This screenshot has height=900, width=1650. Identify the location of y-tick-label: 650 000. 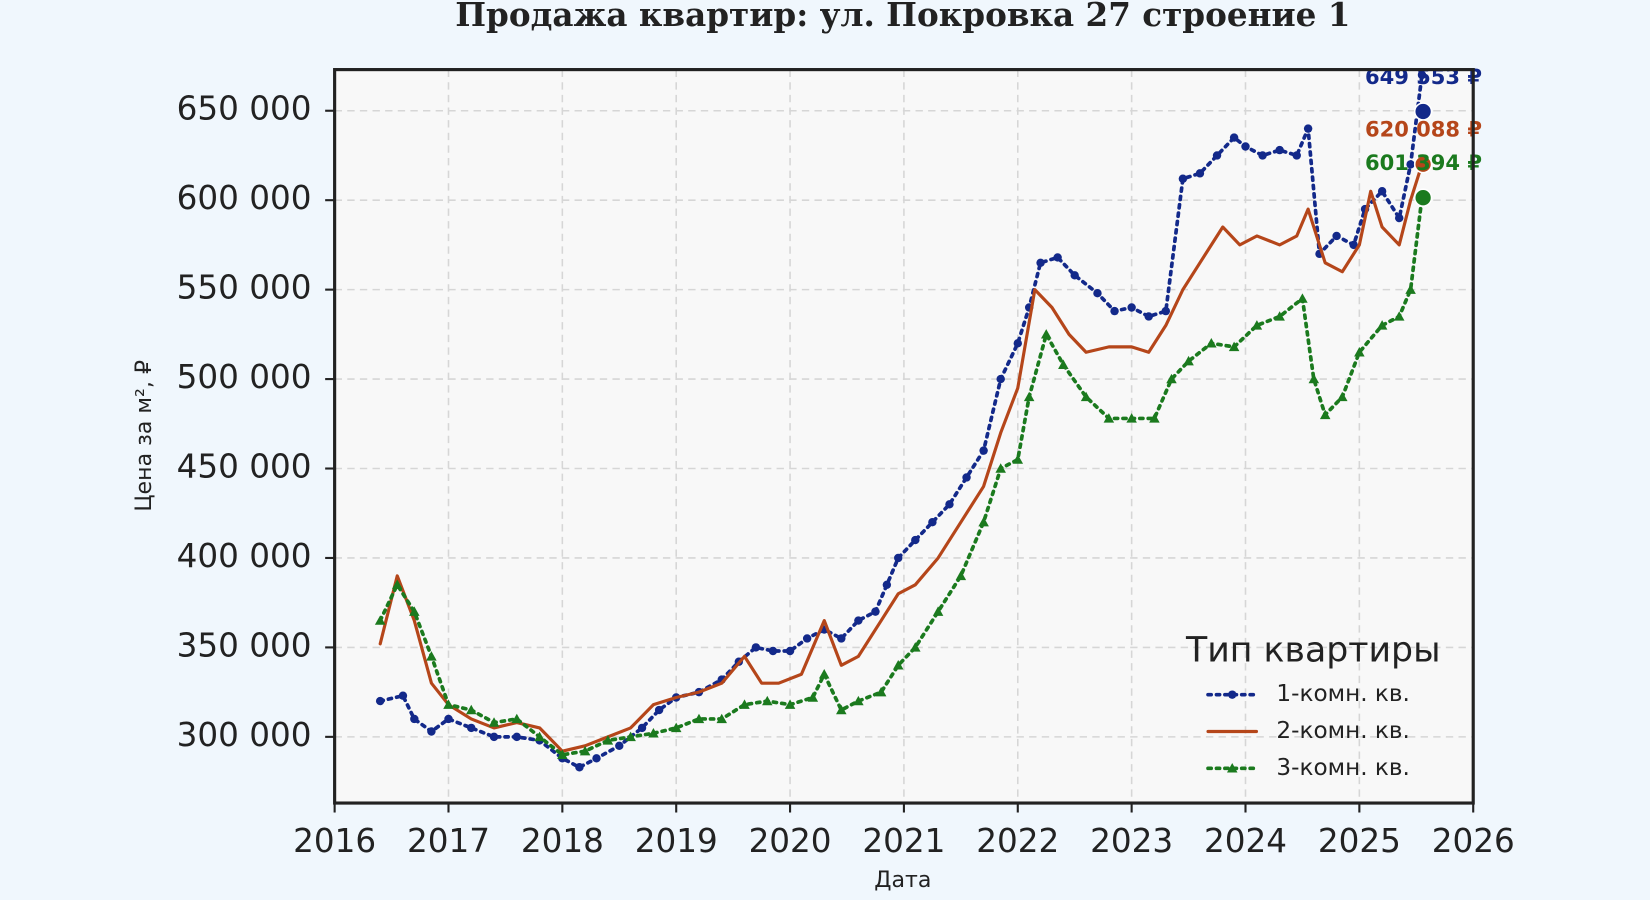
(244, 109).